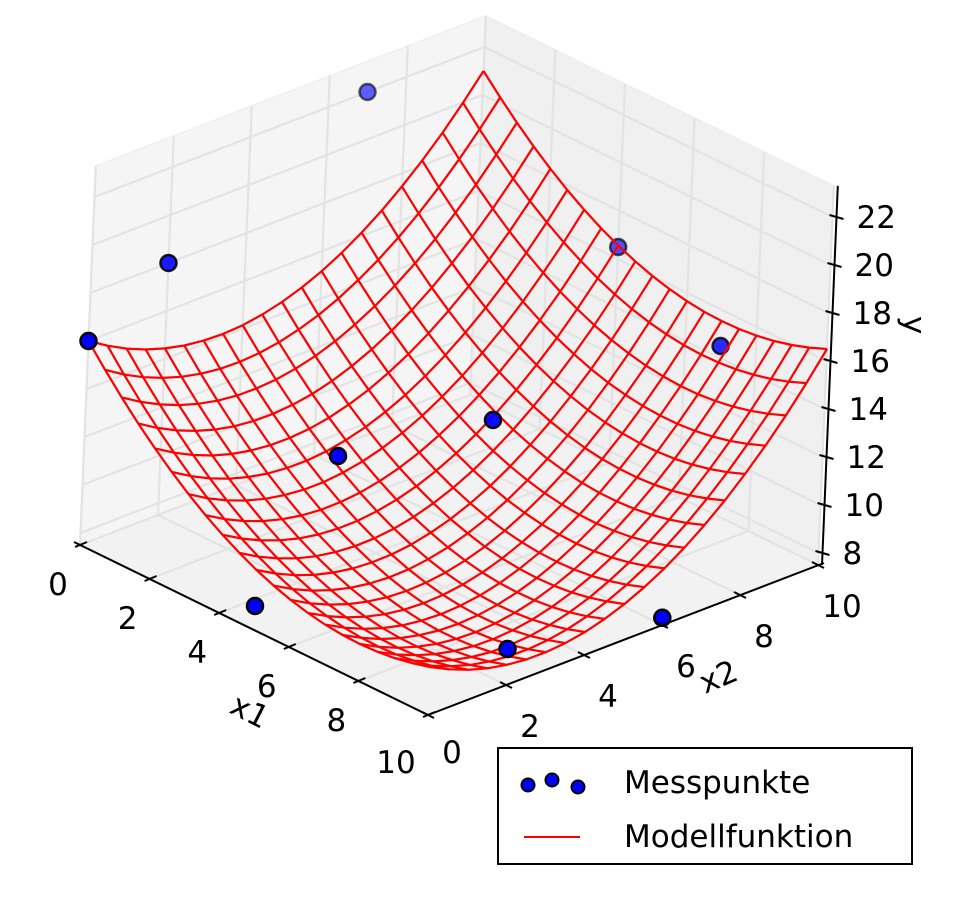 The image size is (973, 902). What do you see at coordinates (267, 687) in the screenshot?
I see `x1-tick-label: 6` at bounding box center [267, 687].